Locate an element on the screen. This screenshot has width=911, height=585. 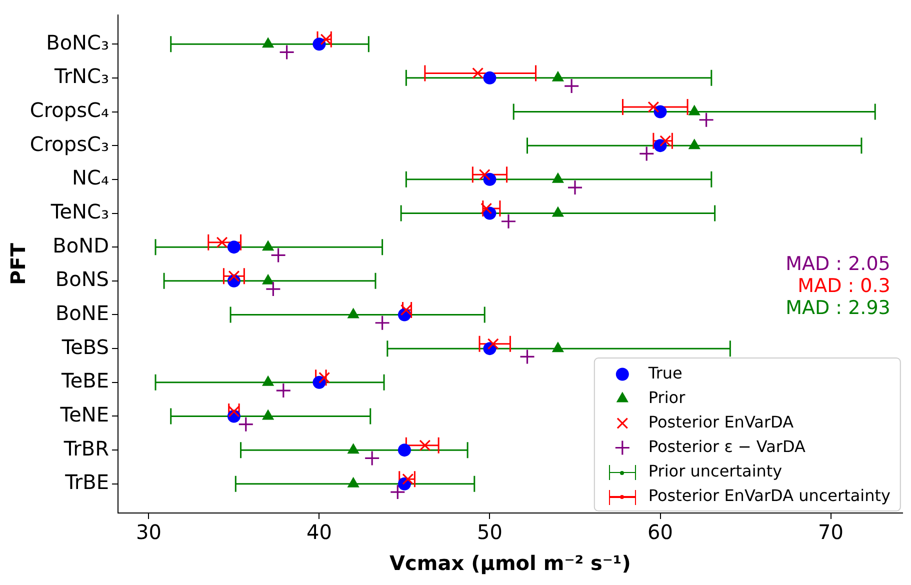
y-tick-label: TeNC₃ is located at coordinates (79, 211).